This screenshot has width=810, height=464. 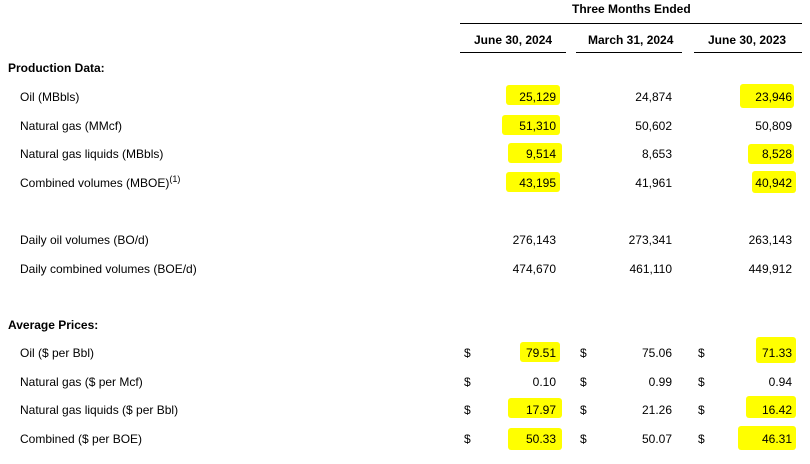 I want to click on price-gas-jun-2023: 0.94, so click(x=780, y=382).